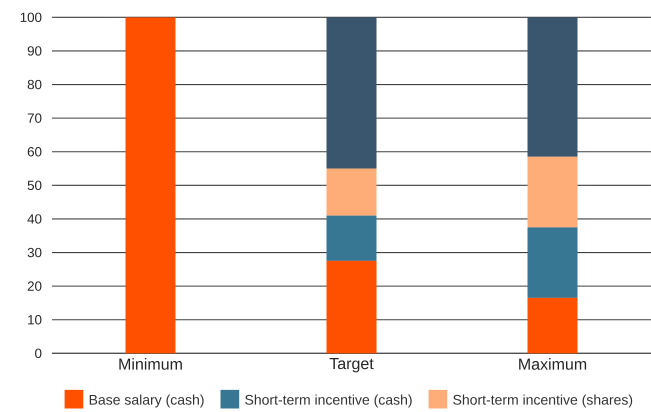 This screenshot has height=412, width=651. I want to click on legend-label: Short-term incentive (shares), so click(542, 401).